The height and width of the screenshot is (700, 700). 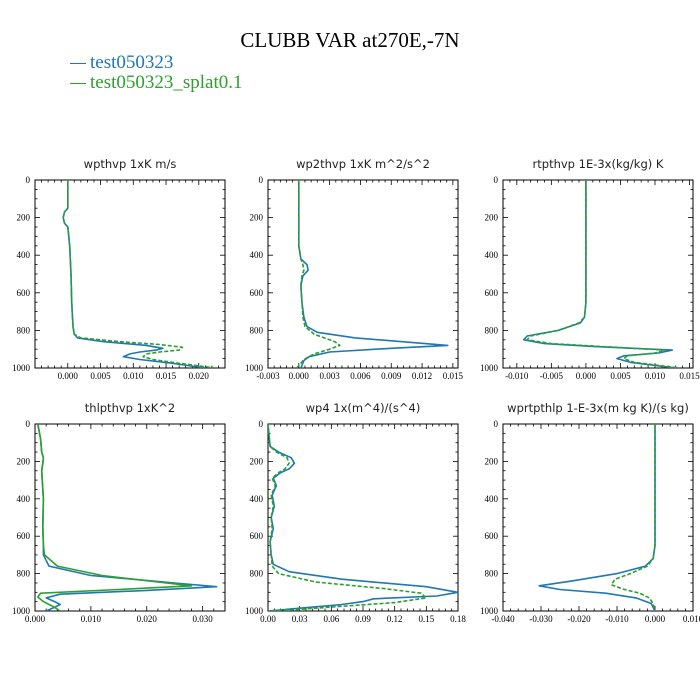 What do you see at coordinates (329, 376) in the screenshot?
I see `x-tick-label: 0.003` at bounding box center [329, 376].